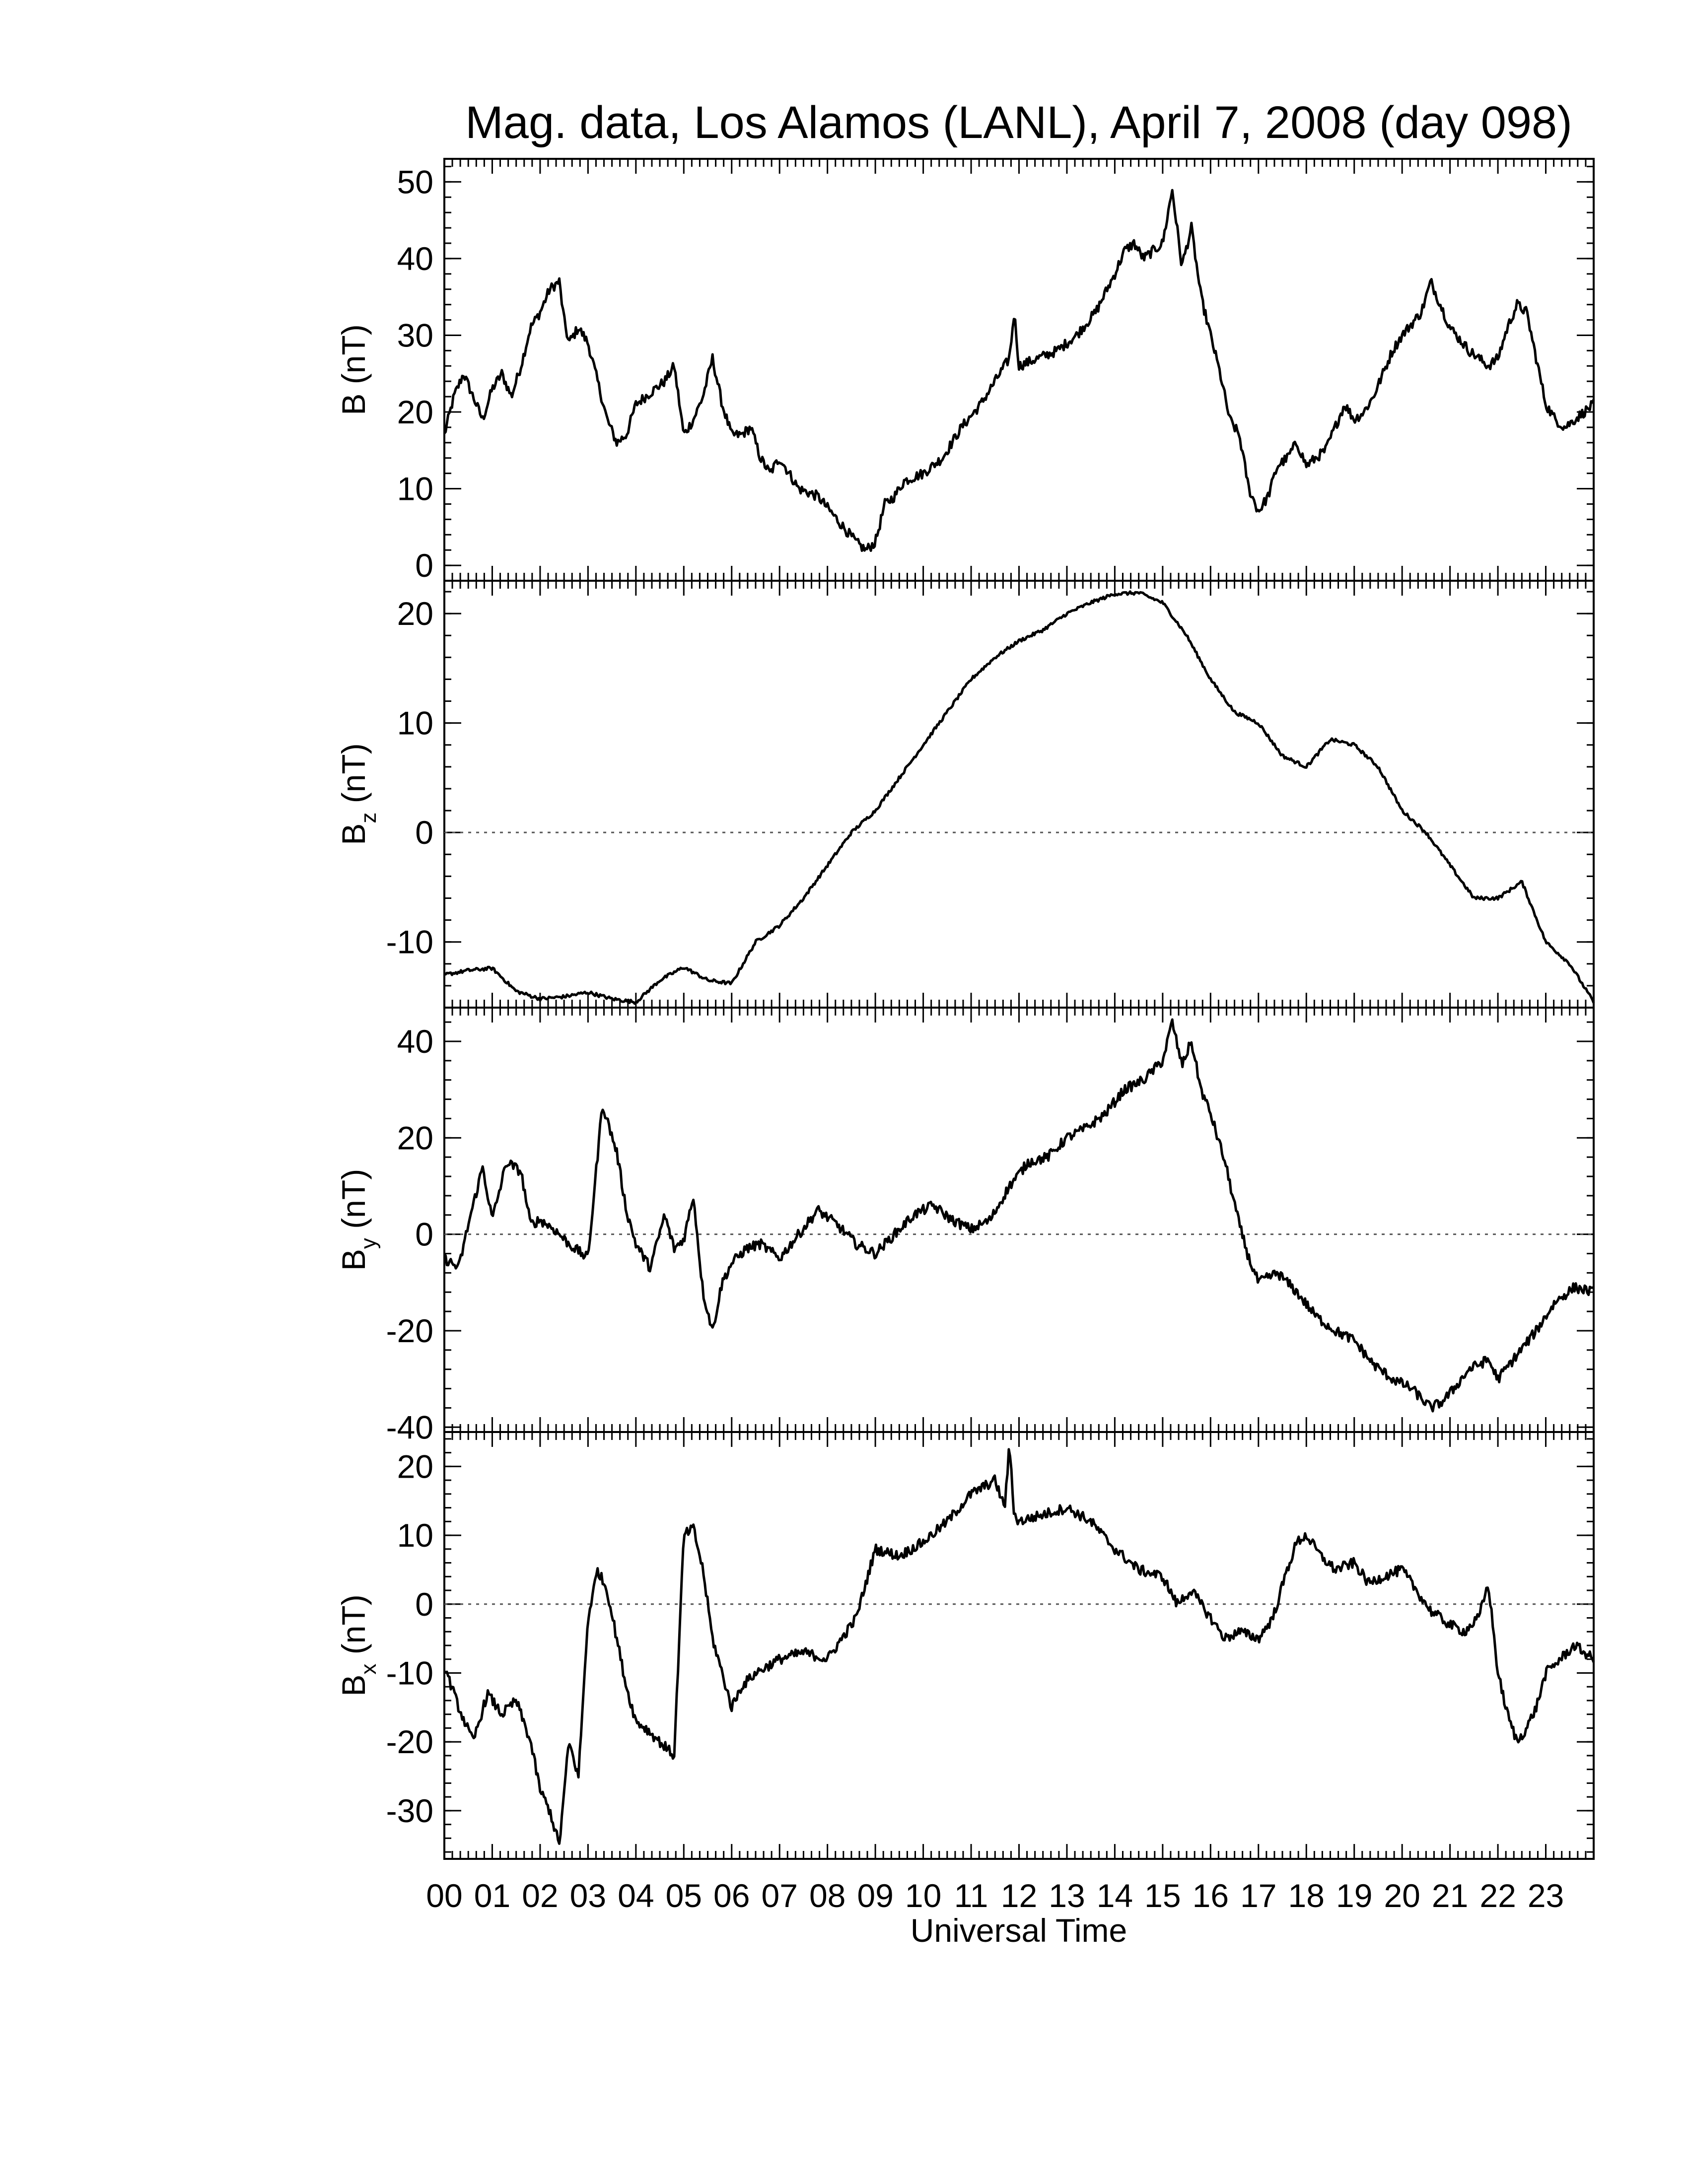  Describe the element at coordinates (1306, 1895) in the screenshot. I see `x-tick-label: 18` at that location.